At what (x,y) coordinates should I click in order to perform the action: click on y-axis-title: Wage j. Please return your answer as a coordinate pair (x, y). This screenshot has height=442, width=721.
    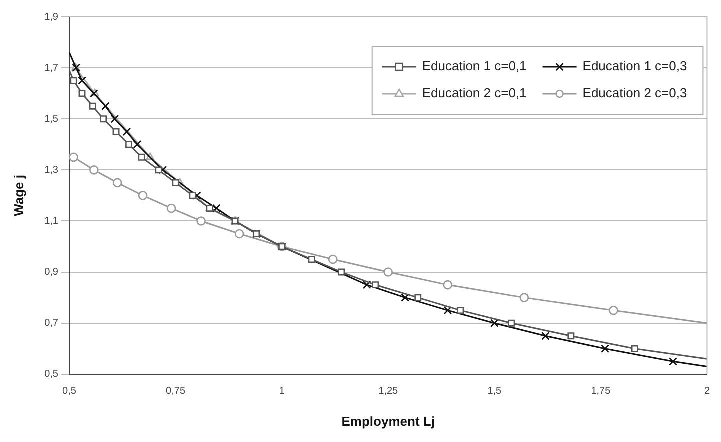
    Looking at the image, I should click on (18, 195).